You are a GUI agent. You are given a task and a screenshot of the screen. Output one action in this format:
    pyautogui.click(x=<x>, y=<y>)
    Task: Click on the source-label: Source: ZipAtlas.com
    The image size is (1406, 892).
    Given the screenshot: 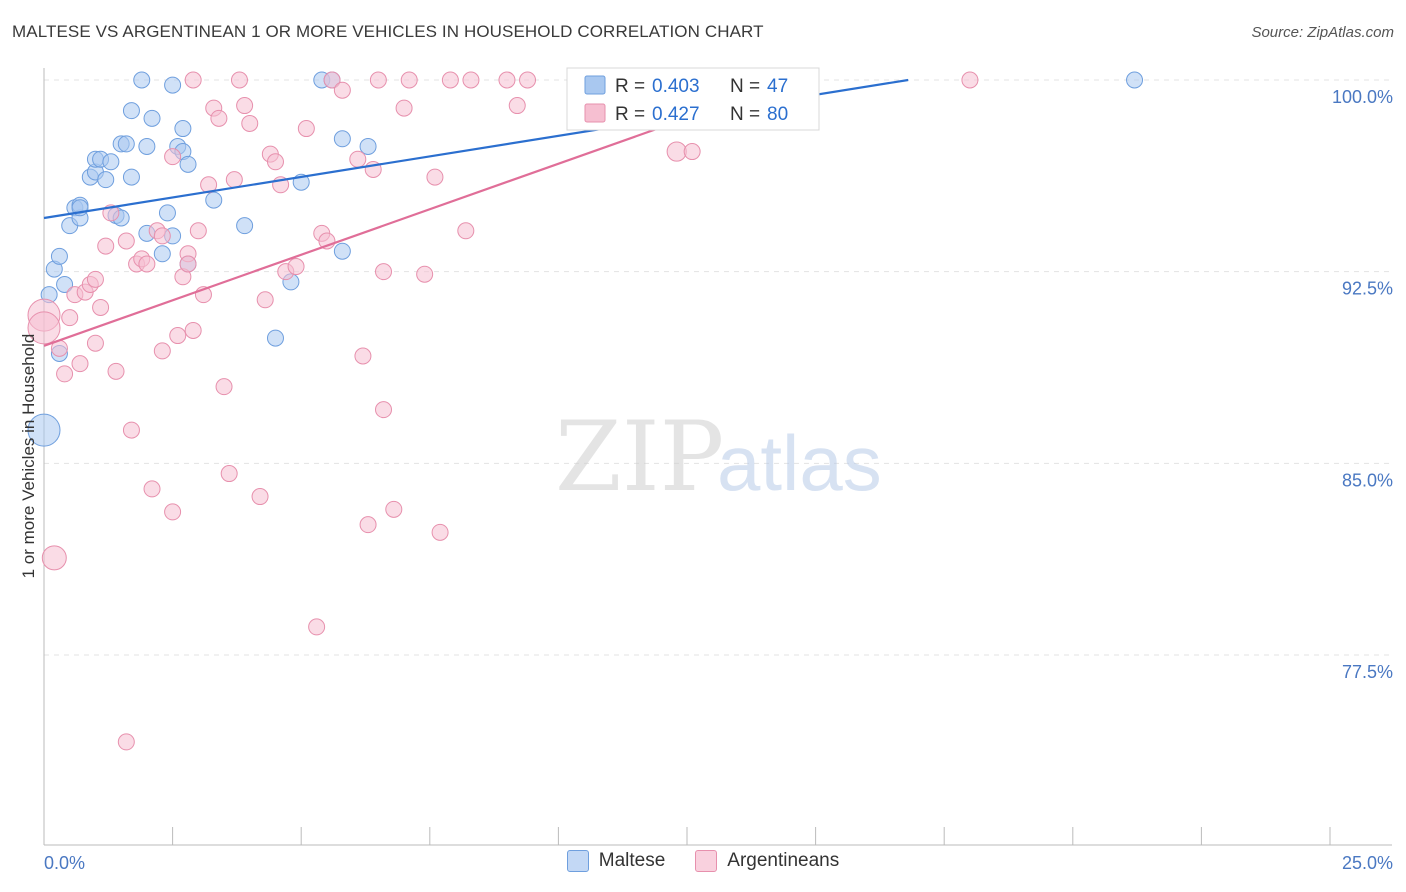 What is the action you would take?
    pyautogui.click(x=1322, y=32)
    